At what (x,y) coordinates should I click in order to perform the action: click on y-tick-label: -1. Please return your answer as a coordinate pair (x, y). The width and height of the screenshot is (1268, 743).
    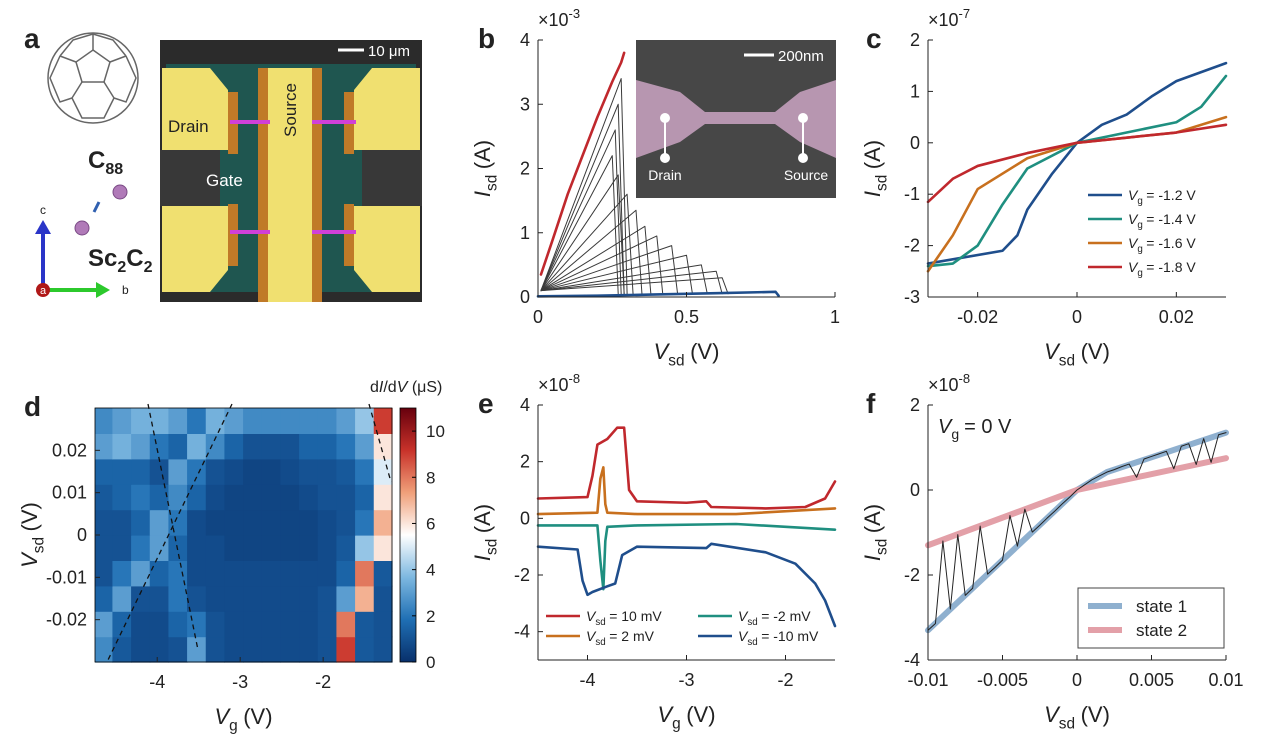
    Looking at the image, I should click on (912, 194).